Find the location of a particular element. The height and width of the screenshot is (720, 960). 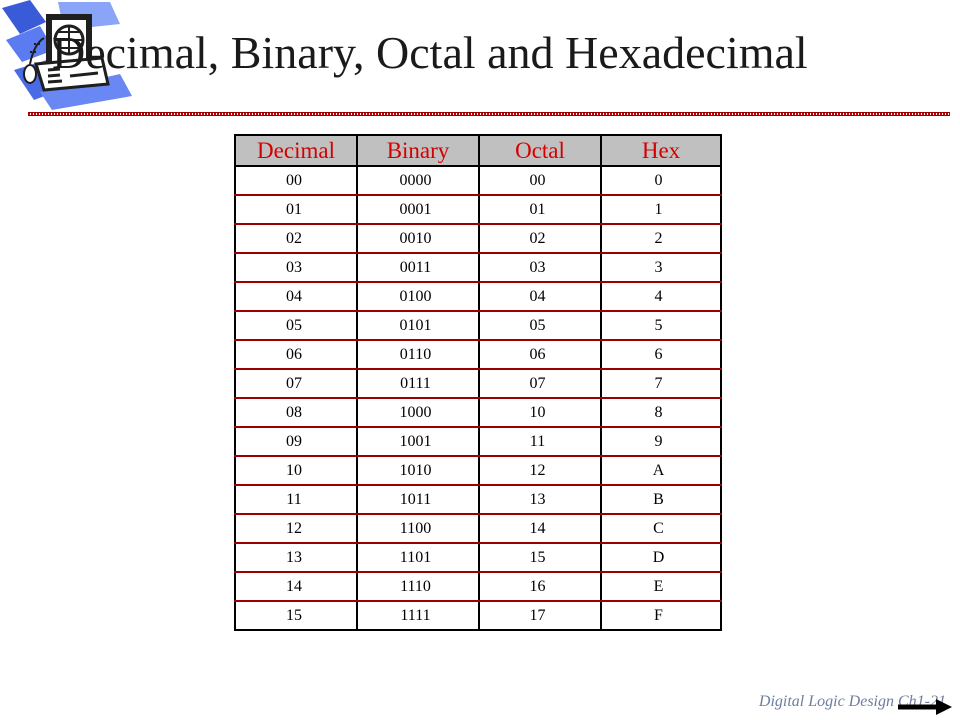

cell-hex: B is located at coordinates (661, 500).